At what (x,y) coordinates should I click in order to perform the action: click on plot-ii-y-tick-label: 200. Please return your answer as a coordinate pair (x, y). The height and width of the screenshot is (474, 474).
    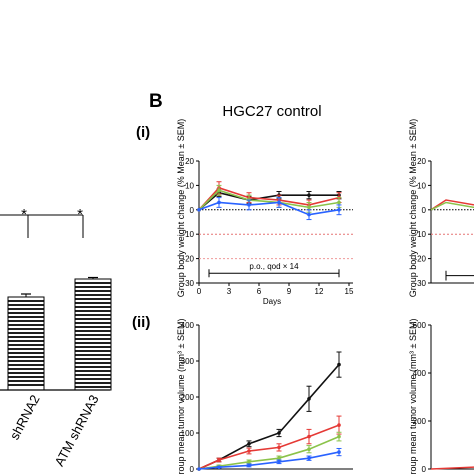
    Looking at the image, I should click on (188, 397).